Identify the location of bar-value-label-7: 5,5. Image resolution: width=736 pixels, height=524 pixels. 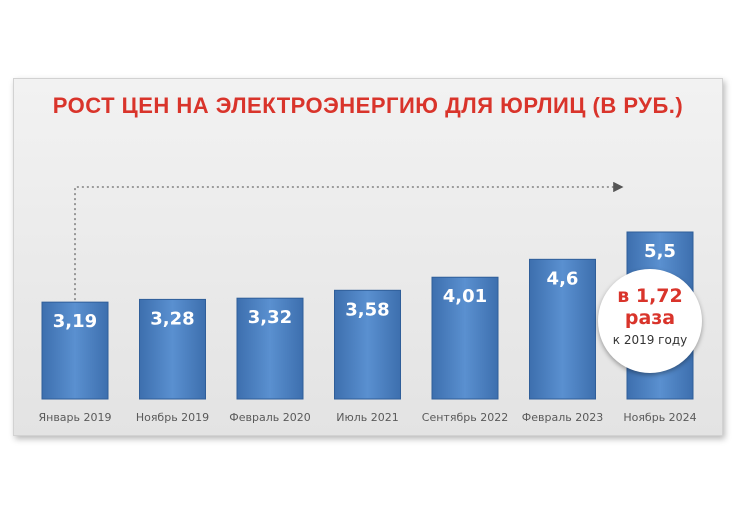
(660, 251).